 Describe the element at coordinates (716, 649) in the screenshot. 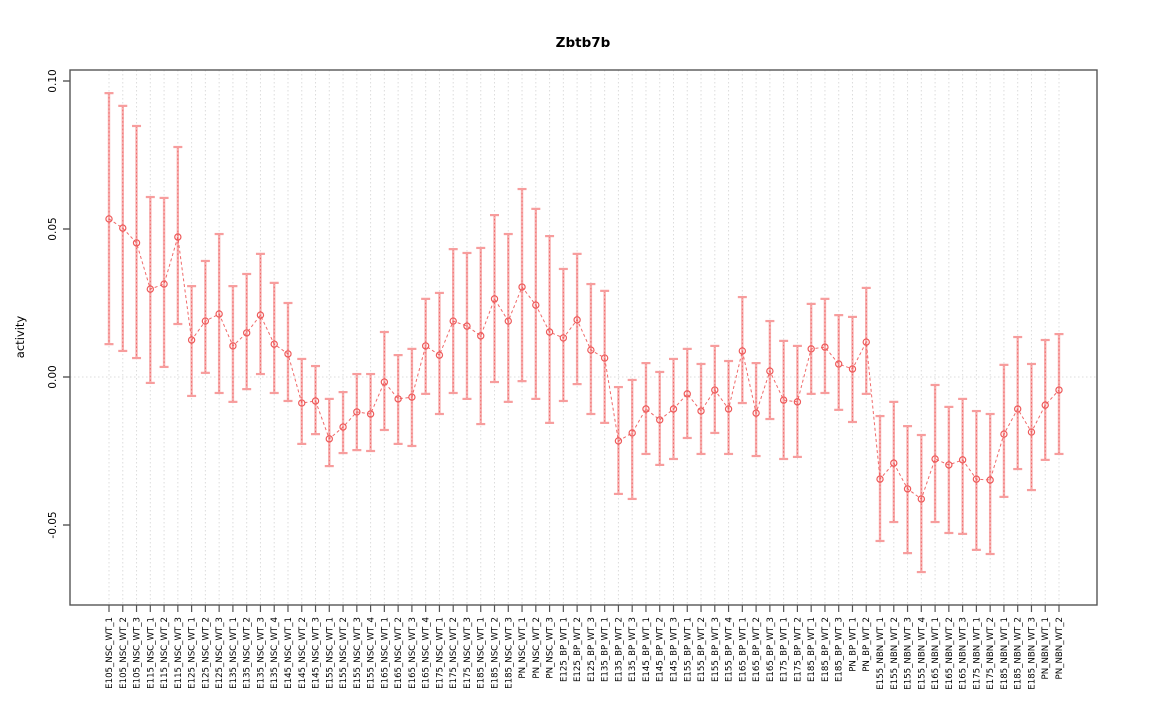

I see `x-tick-label: E155_BP_WT_3` at that location.